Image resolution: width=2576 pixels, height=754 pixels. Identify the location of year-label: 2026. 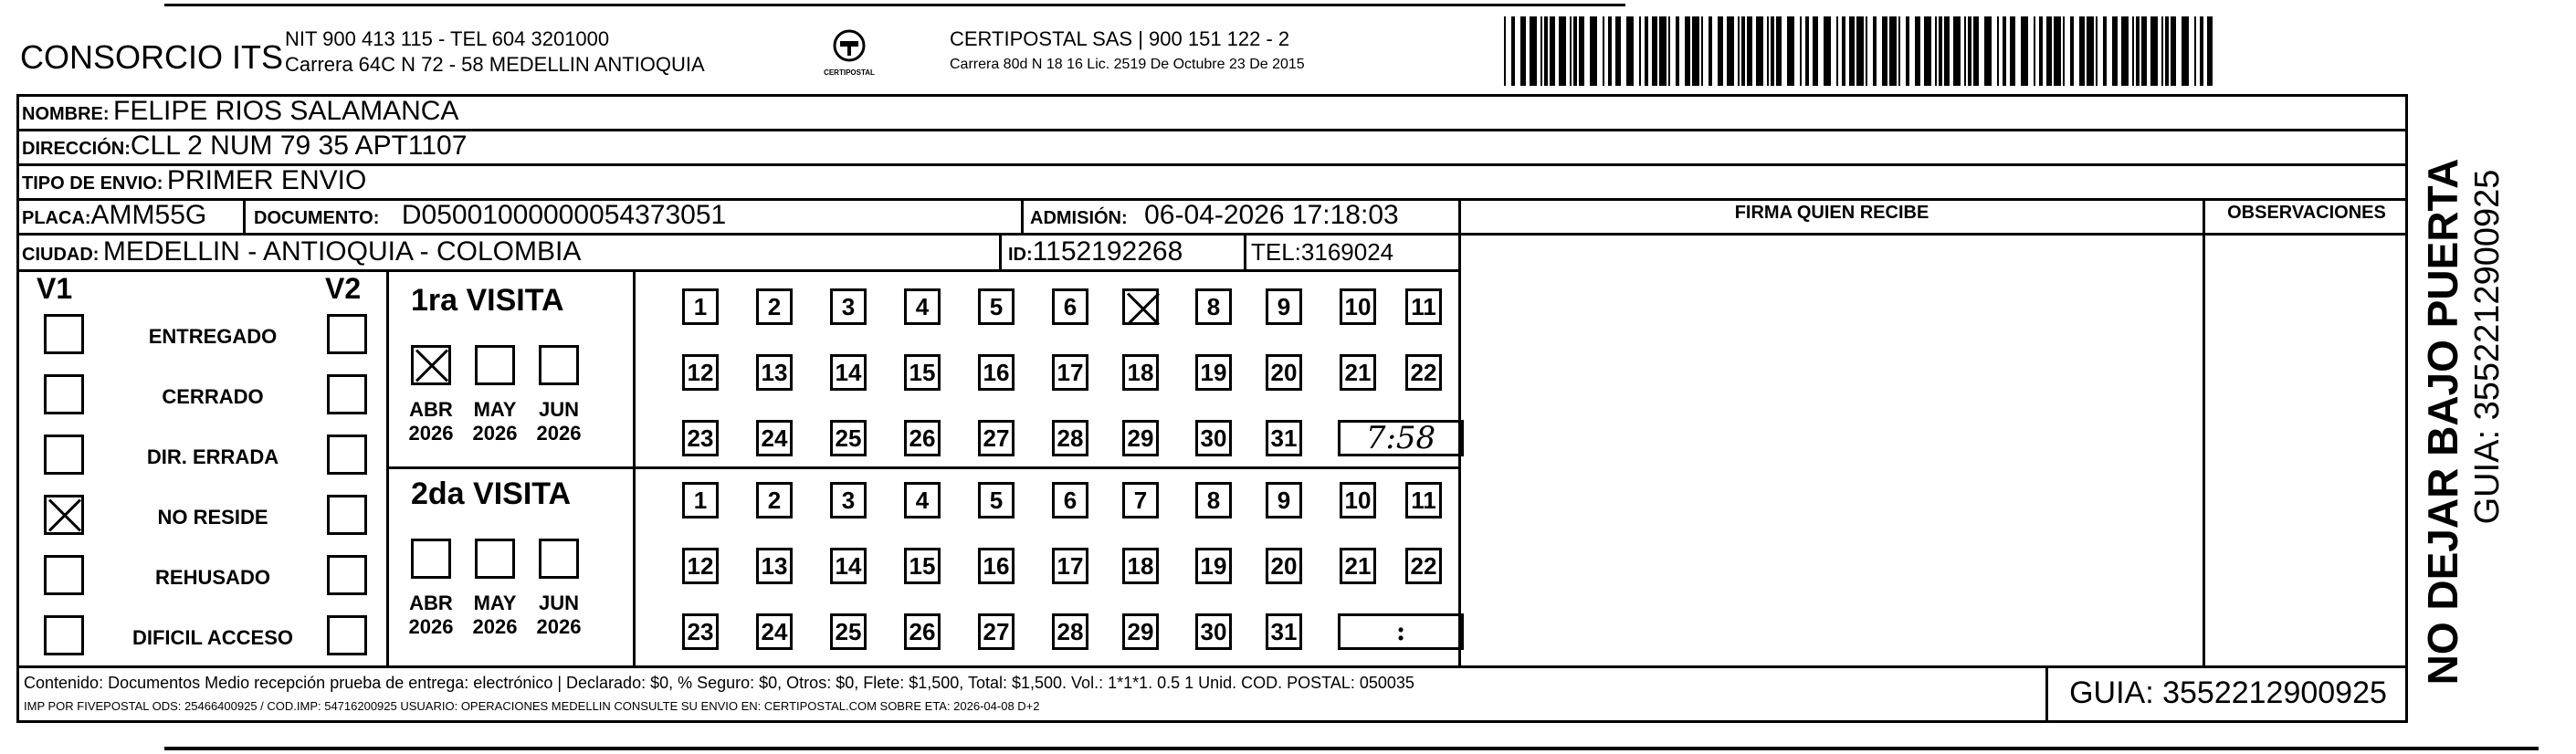
(495, 433).